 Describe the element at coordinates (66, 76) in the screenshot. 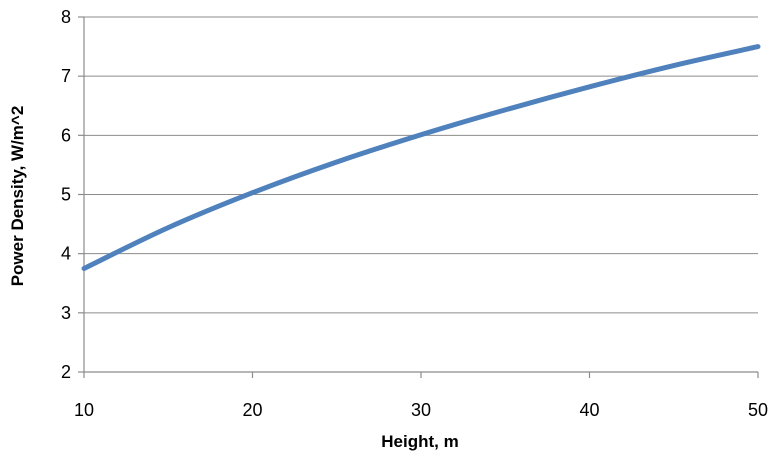

I see `y-tick-label: 7` at that location.